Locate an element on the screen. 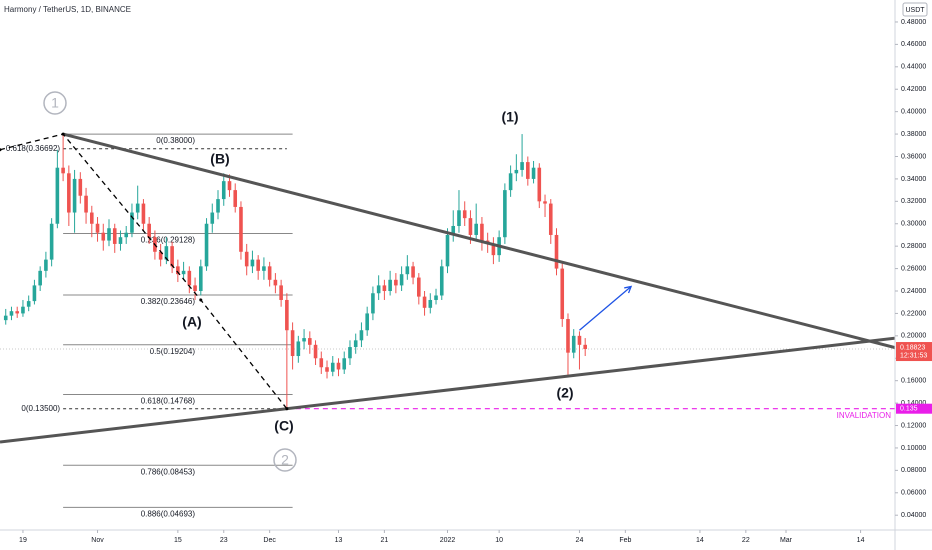 The image size is (932, 550). fib-label: 0(0.38000) is located at coordinates (175, 140).